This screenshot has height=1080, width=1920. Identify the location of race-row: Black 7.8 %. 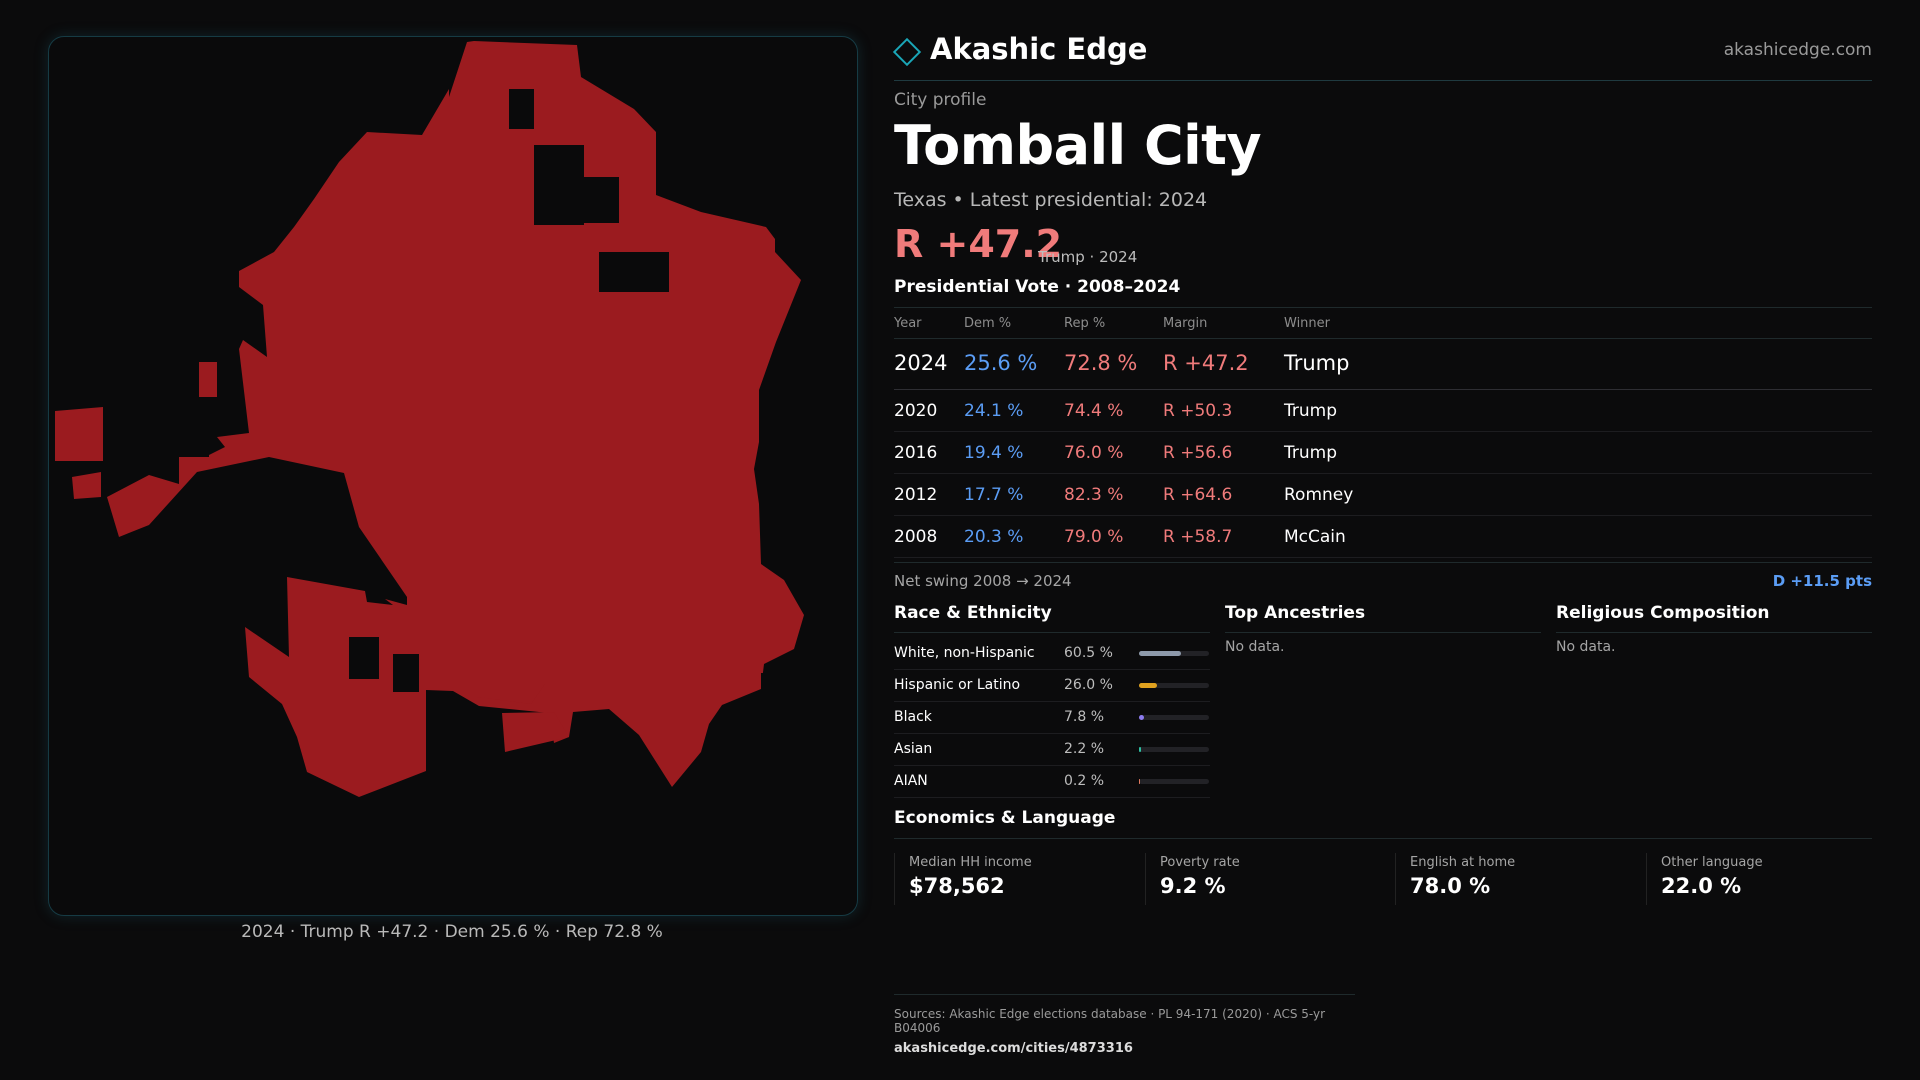
(1052, 717).